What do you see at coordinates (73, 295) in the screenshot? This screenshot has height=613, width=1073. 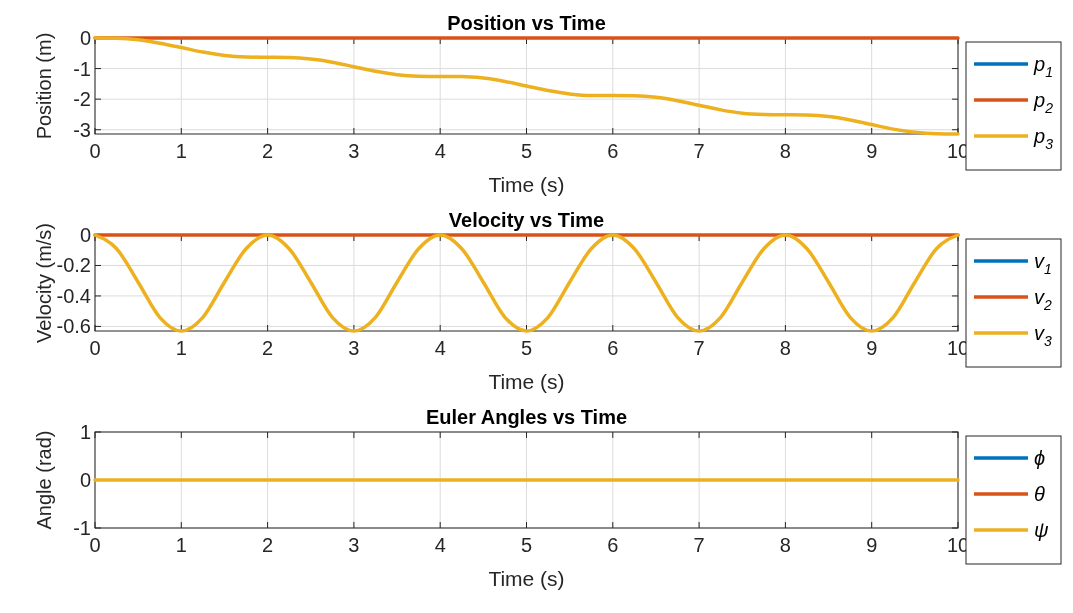 I see `y-tick-label: -0.4` at bounding box center [73, 295].